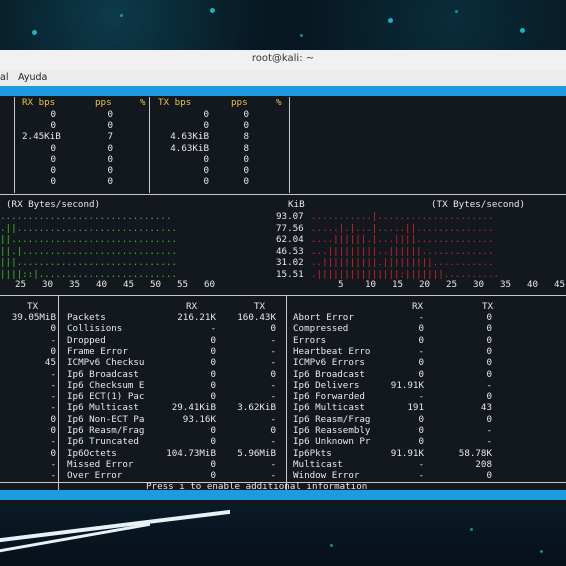 The width and height of the screenshot is (566, 566). Describe the element at coordinates (283, 295) in the screenshot. I see `section-separator` at that location.